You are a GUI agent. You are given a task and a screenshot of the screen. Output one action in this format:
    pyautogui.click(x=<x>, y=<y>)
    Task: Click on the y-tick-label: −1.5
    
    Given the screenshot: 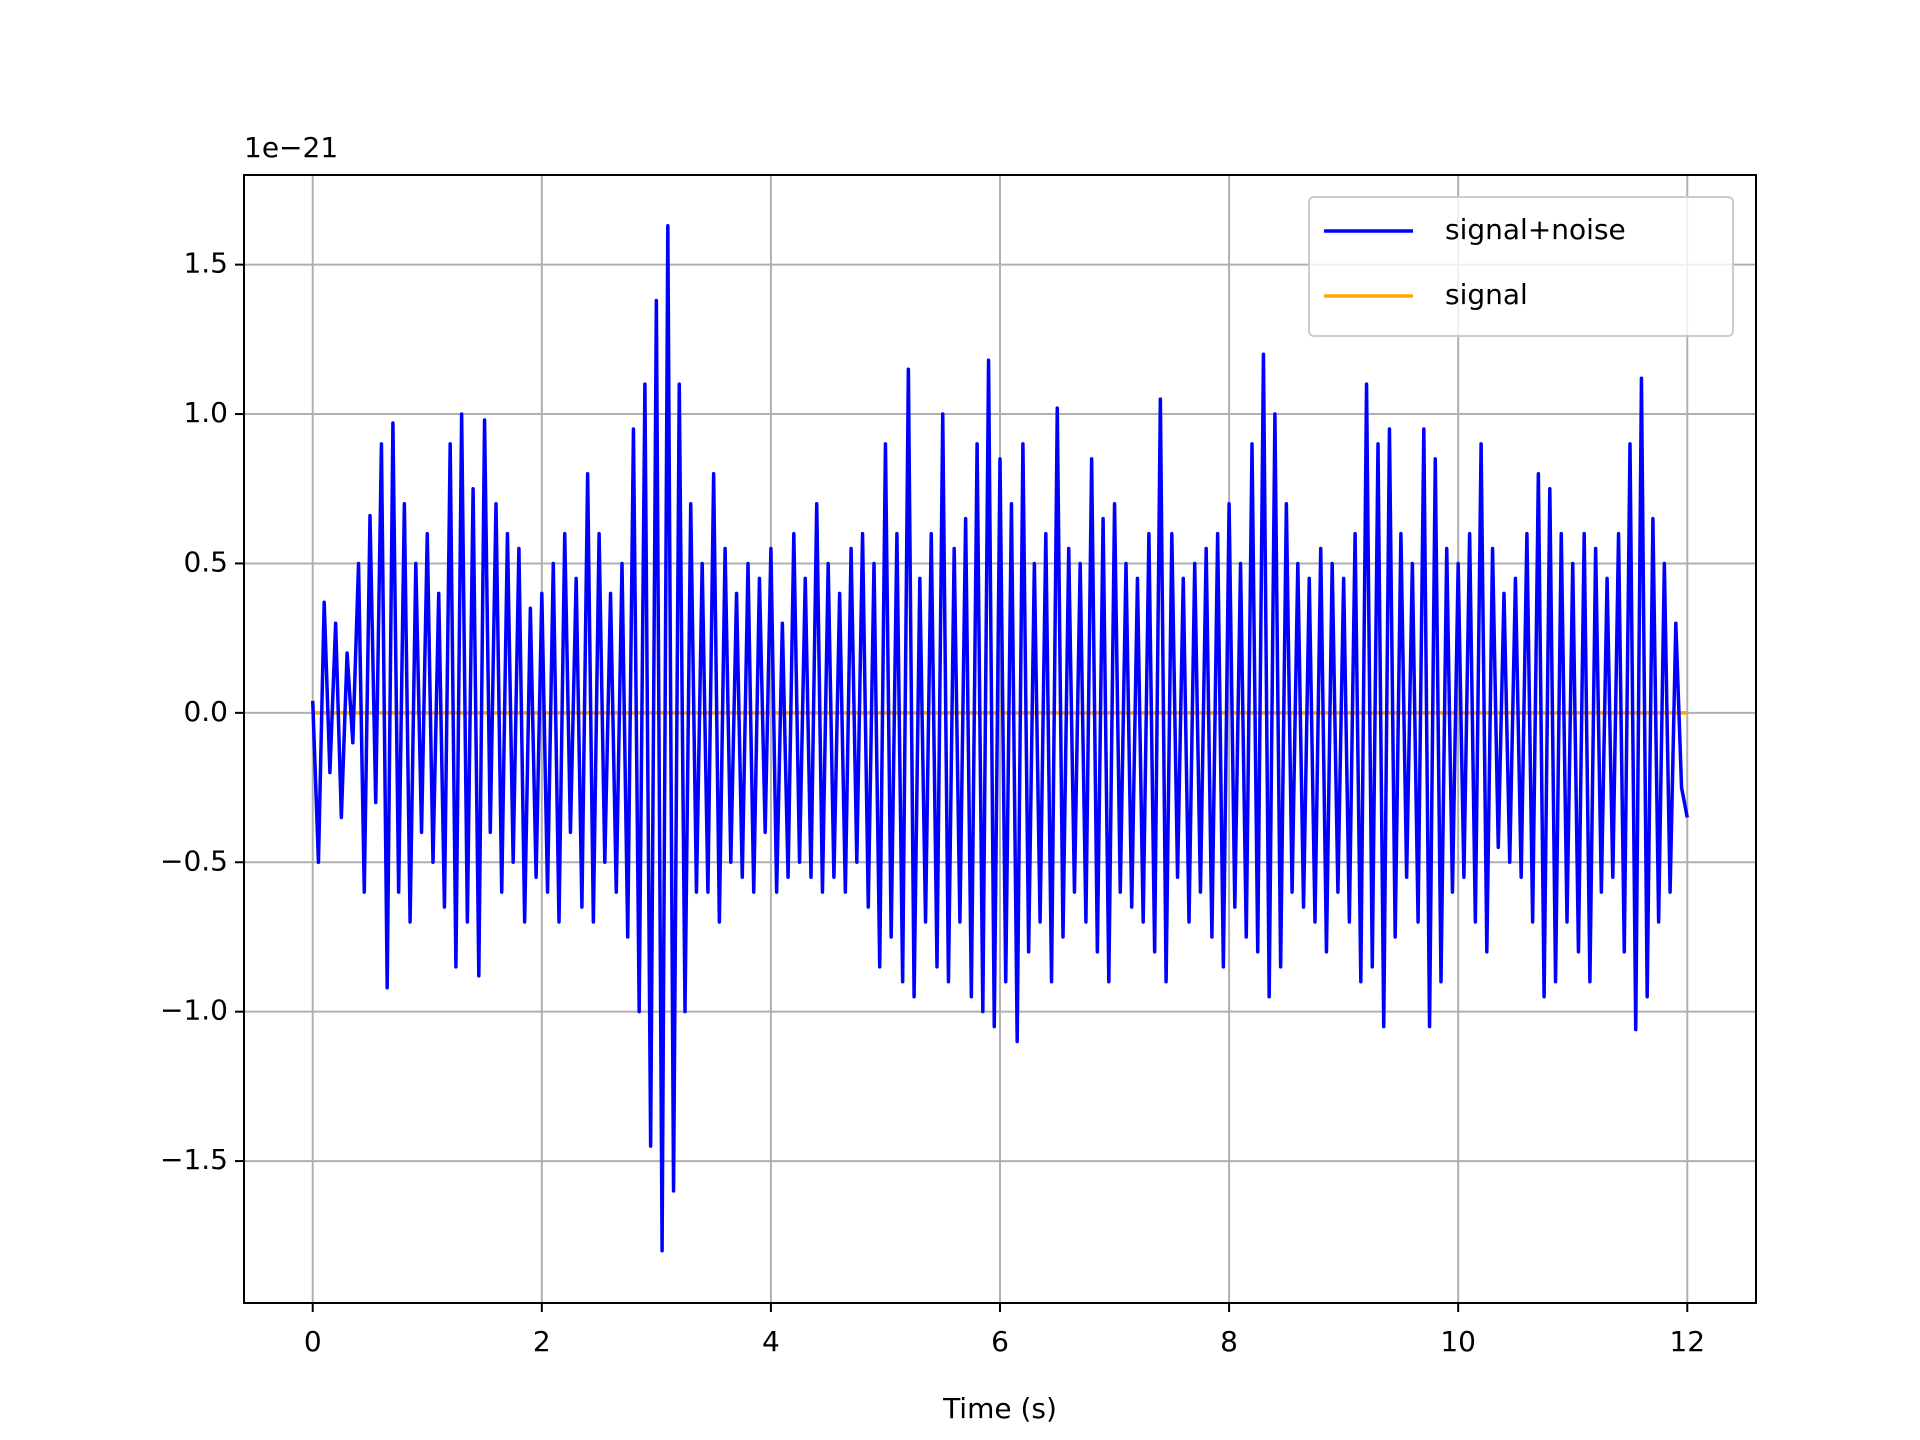 What is the action you would take?
    pyautogui.click(x=194, y=1159)
    